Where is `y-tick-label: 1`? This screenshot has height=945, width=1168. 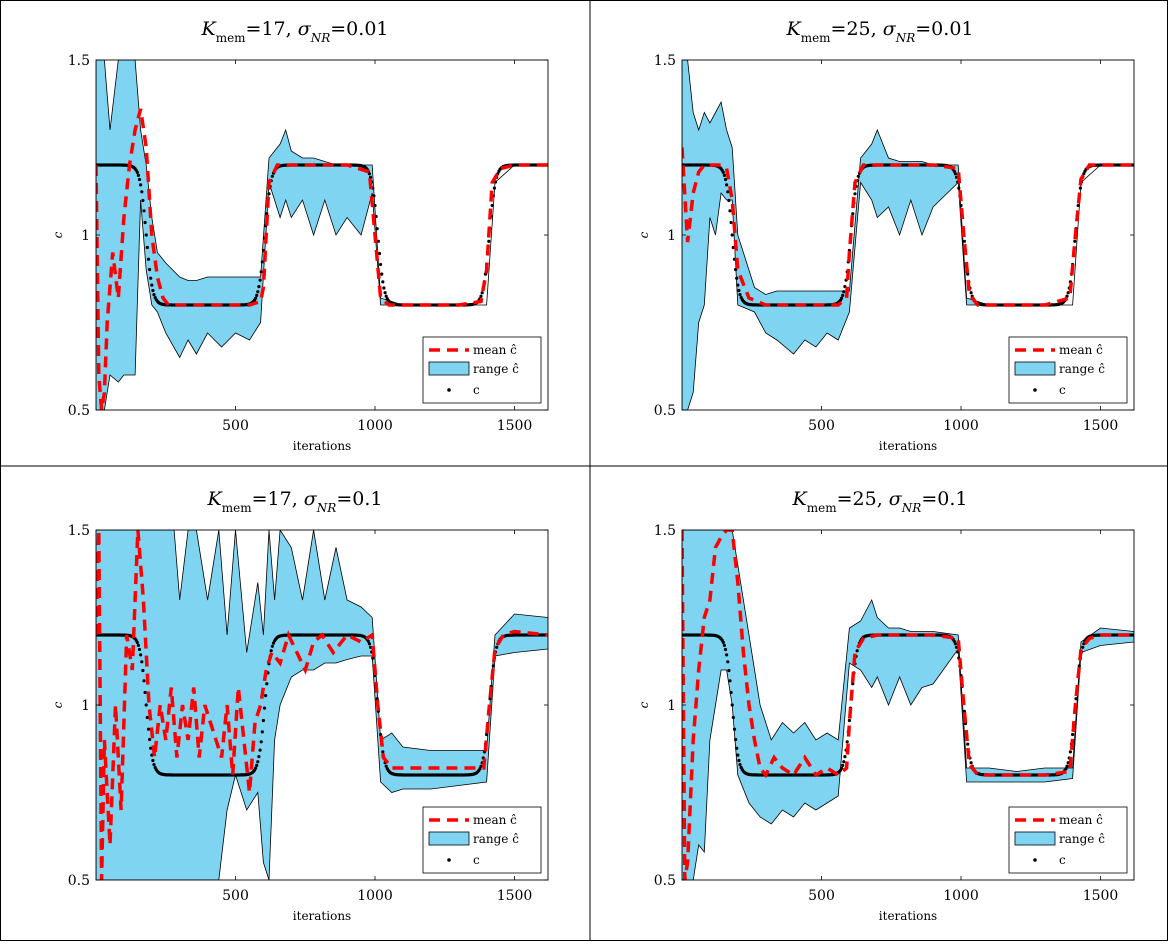
y-tick-label: 1 is located at coordinates (85, 236).